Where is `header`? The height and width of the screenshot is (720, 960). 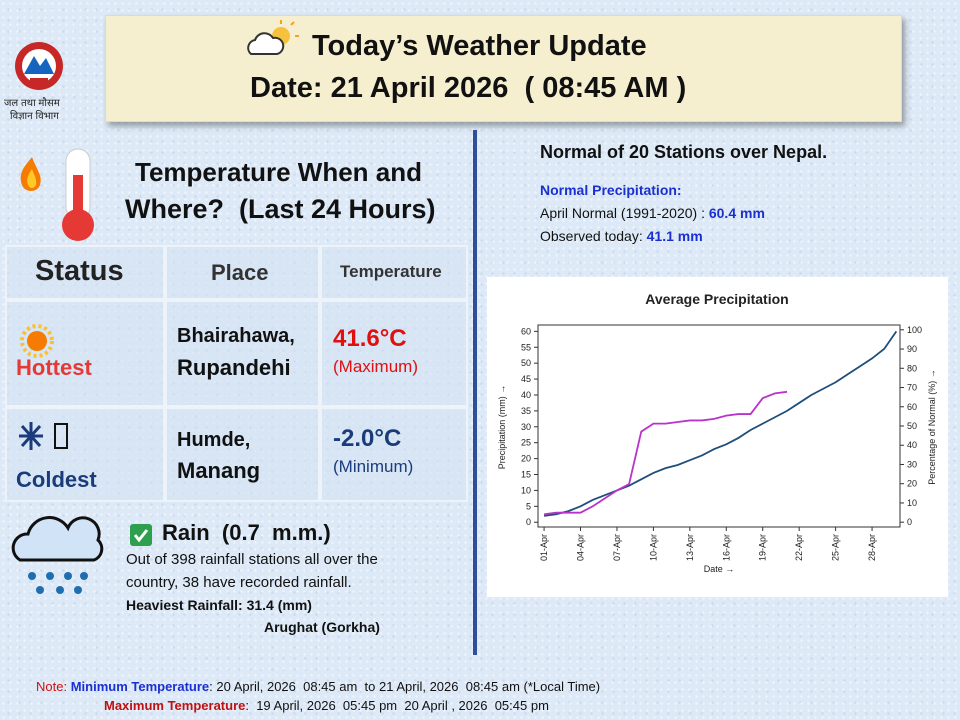
header is located at coordinates (503, 68).